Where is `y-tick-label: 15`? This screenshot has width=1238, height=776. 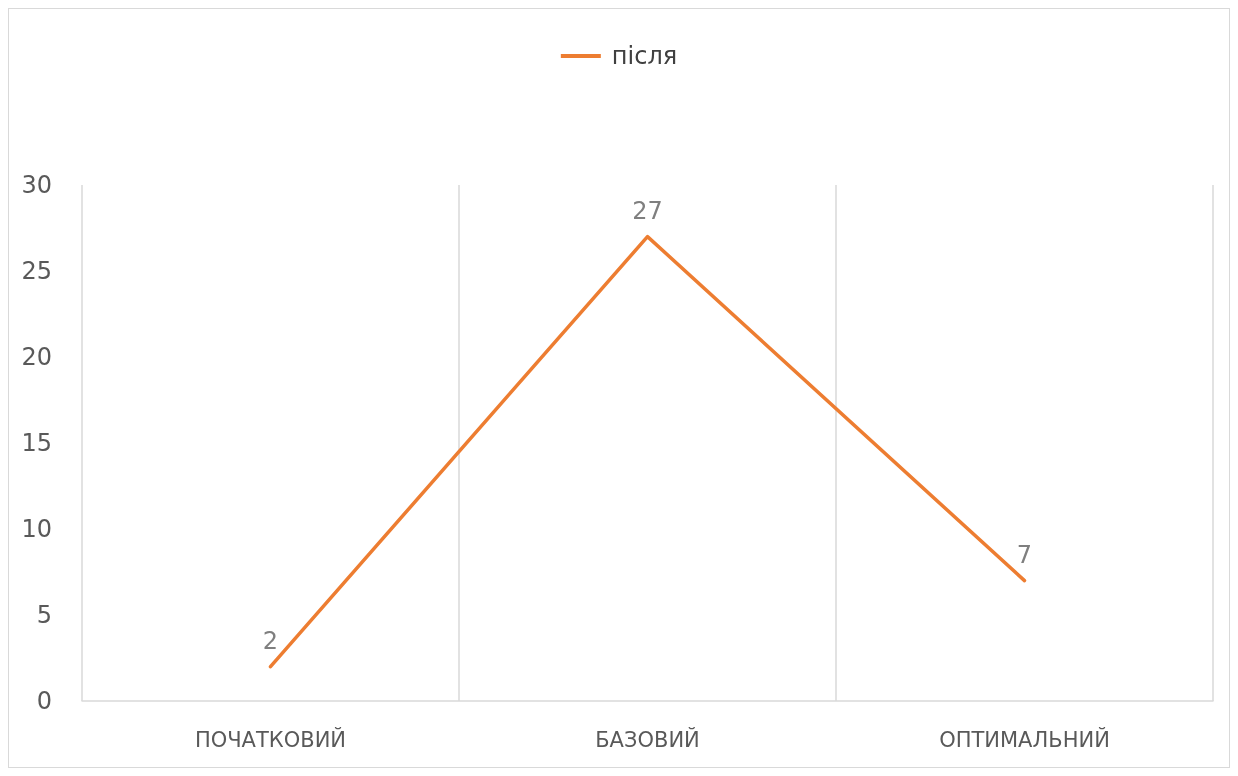
y-tick-label: 15 is located at coordinates (36, 443).